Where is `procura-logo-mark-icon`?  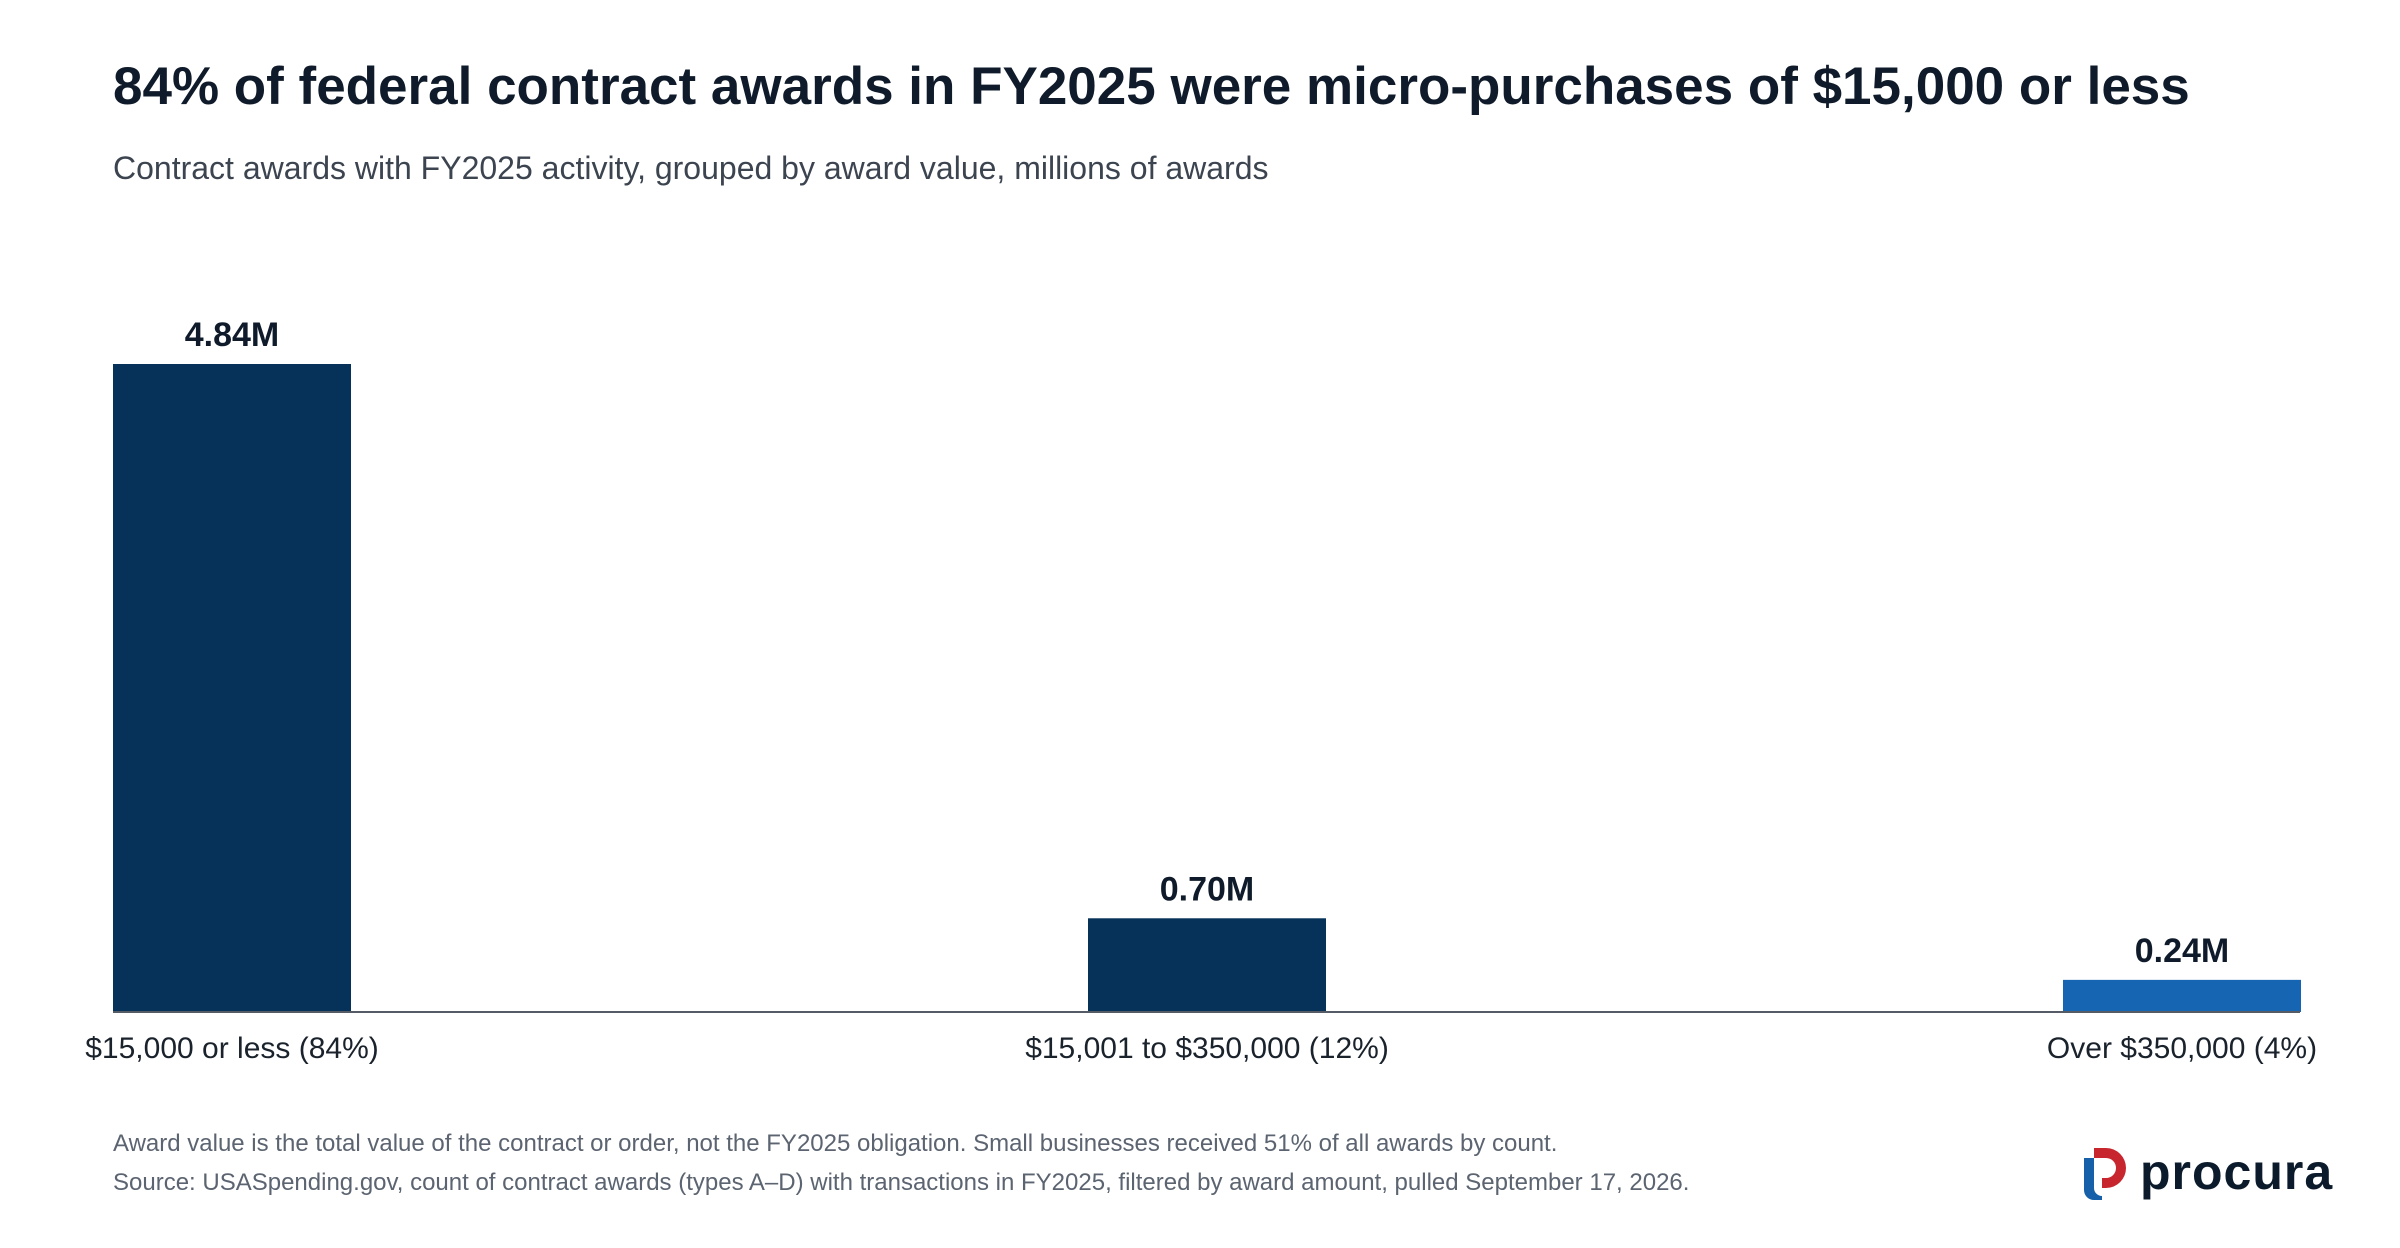
procura-logo-mark-icon is located at coordinates (2105, 1174).